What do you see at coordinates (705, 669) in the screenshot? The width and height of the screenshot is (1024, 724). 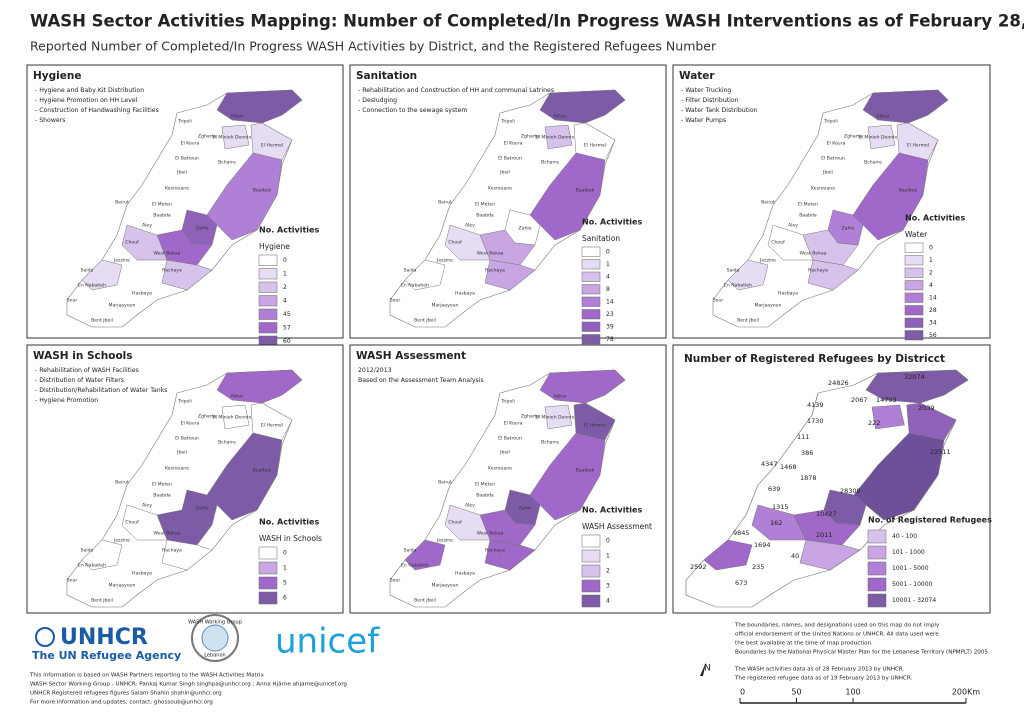 I see `north-arrow: N` at bounding box center [705, 669].